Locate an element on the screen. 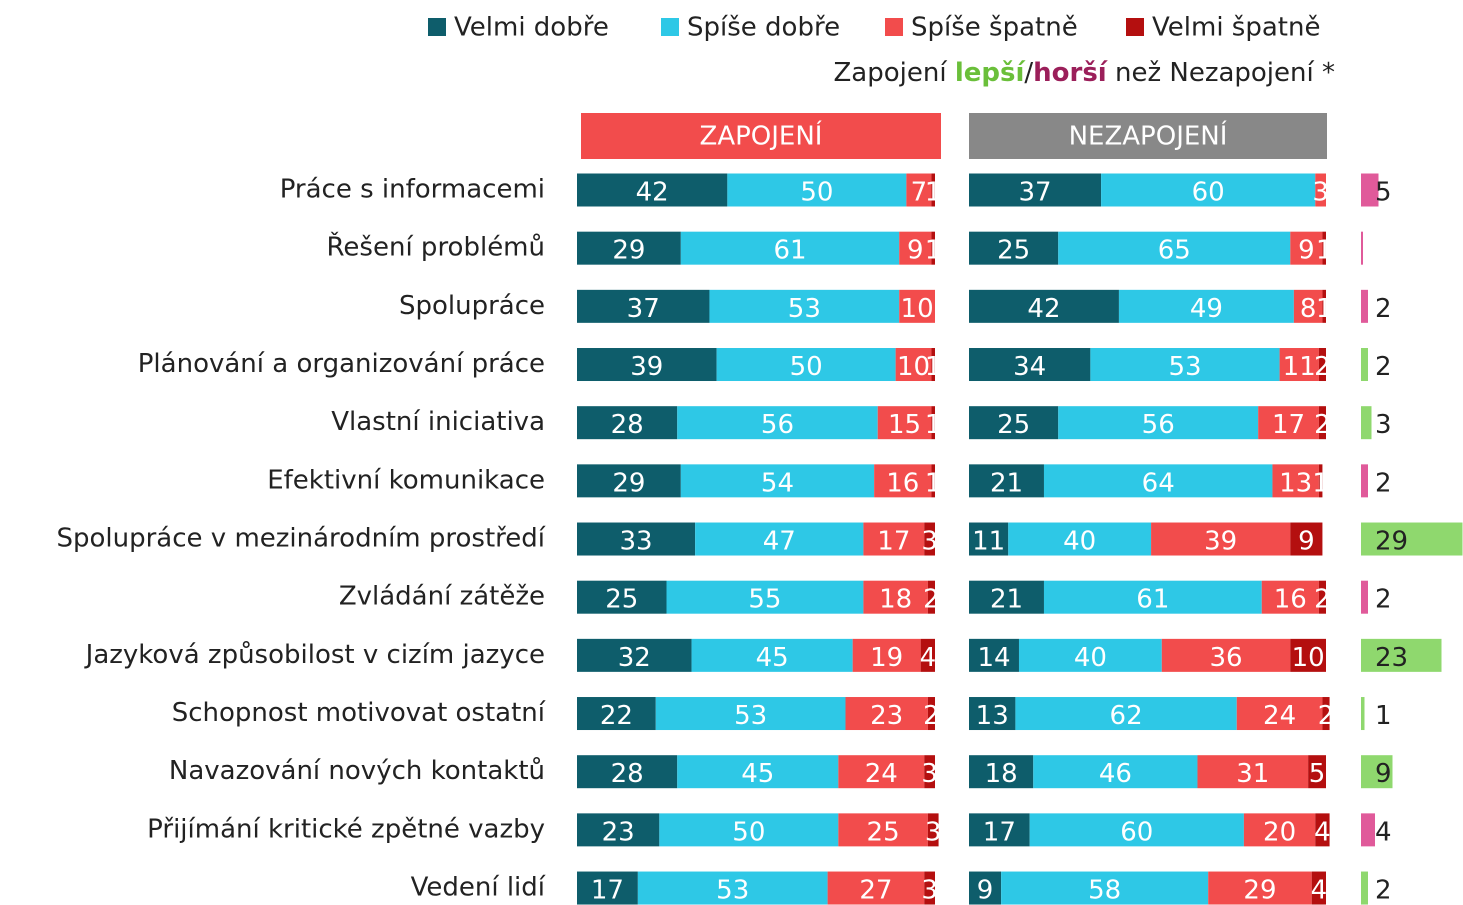 This screenshot has width=1463, height=905. category-label: Vedení lidí is located at coordinates (478, 888).